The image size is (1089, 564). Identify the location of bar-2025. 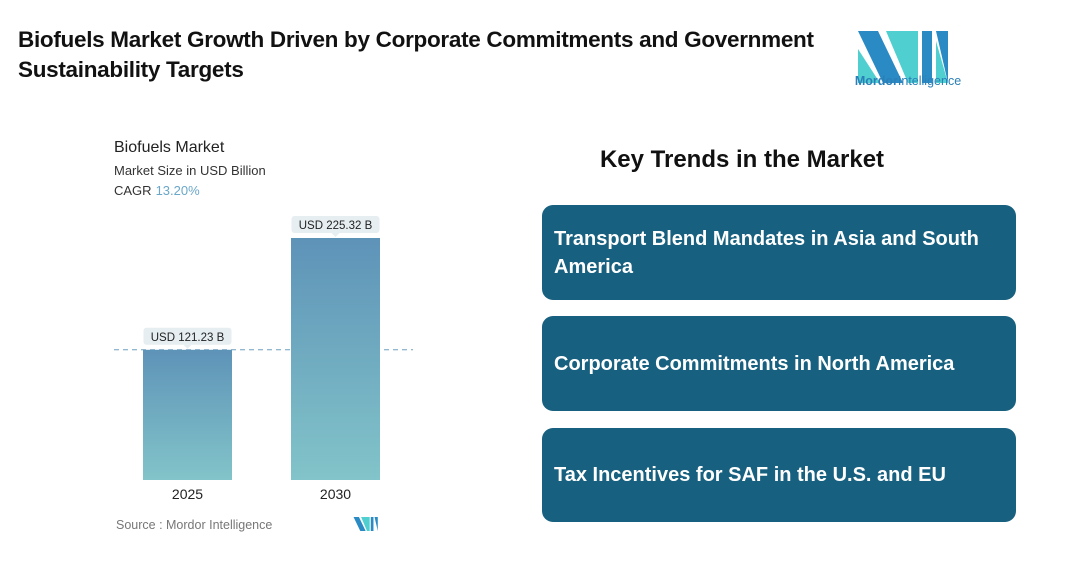
(187, 414).